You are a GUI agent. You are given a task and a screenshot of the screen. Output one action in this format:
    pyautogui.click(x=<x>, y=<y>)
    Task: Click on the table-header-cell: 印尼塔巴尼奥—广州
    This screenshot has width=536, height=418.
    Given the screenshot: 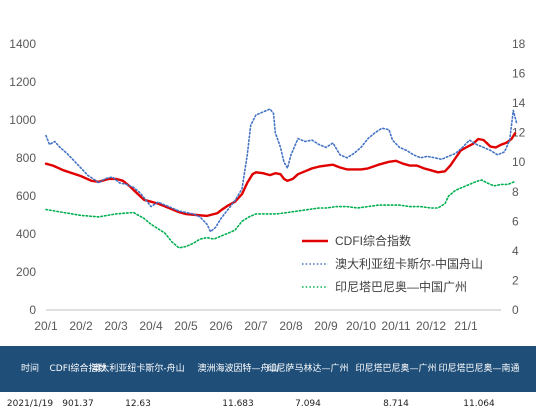 What is the action you would take?
    pyautogui.click(x=396, y=369)
    